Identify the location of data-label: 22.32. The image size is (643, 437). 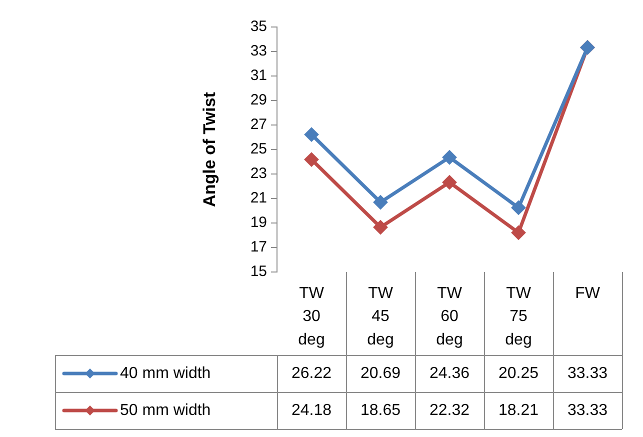
(449, 410).